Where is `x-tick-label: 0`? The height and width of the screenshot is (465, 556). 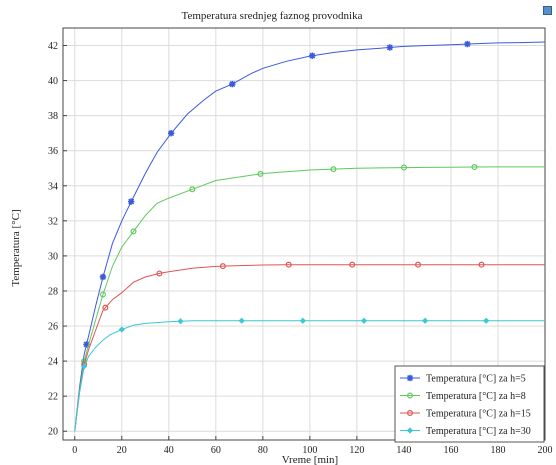
x-tick-label: 0 is located at coordinates (74, 450).